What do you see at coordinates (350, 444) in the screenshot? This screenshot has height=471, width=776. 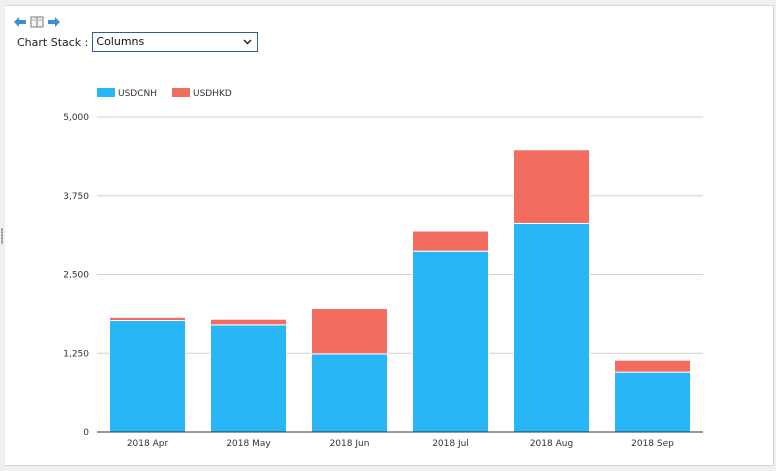 I see `x-tick-label: 2018 Jun` at bounding box center [350, 444].